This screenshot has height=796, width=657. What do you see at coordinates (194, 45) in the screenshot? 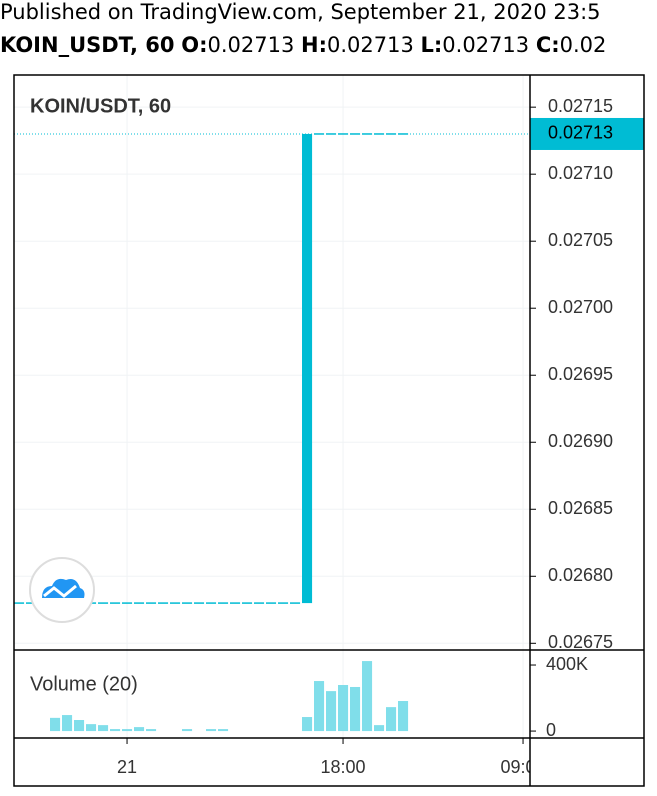
I see `ohlc-label: O:` at bounding box center [194, 45].